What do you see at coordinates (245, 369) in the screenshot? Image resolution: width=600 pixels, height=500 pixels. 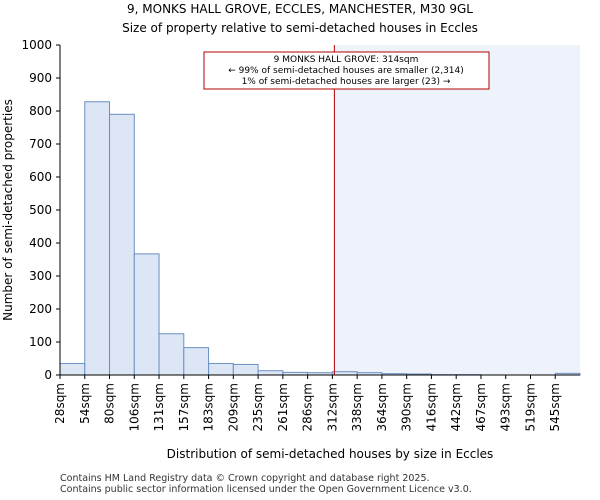 I see `bar-209sqm` at bounding box center [245, 369].